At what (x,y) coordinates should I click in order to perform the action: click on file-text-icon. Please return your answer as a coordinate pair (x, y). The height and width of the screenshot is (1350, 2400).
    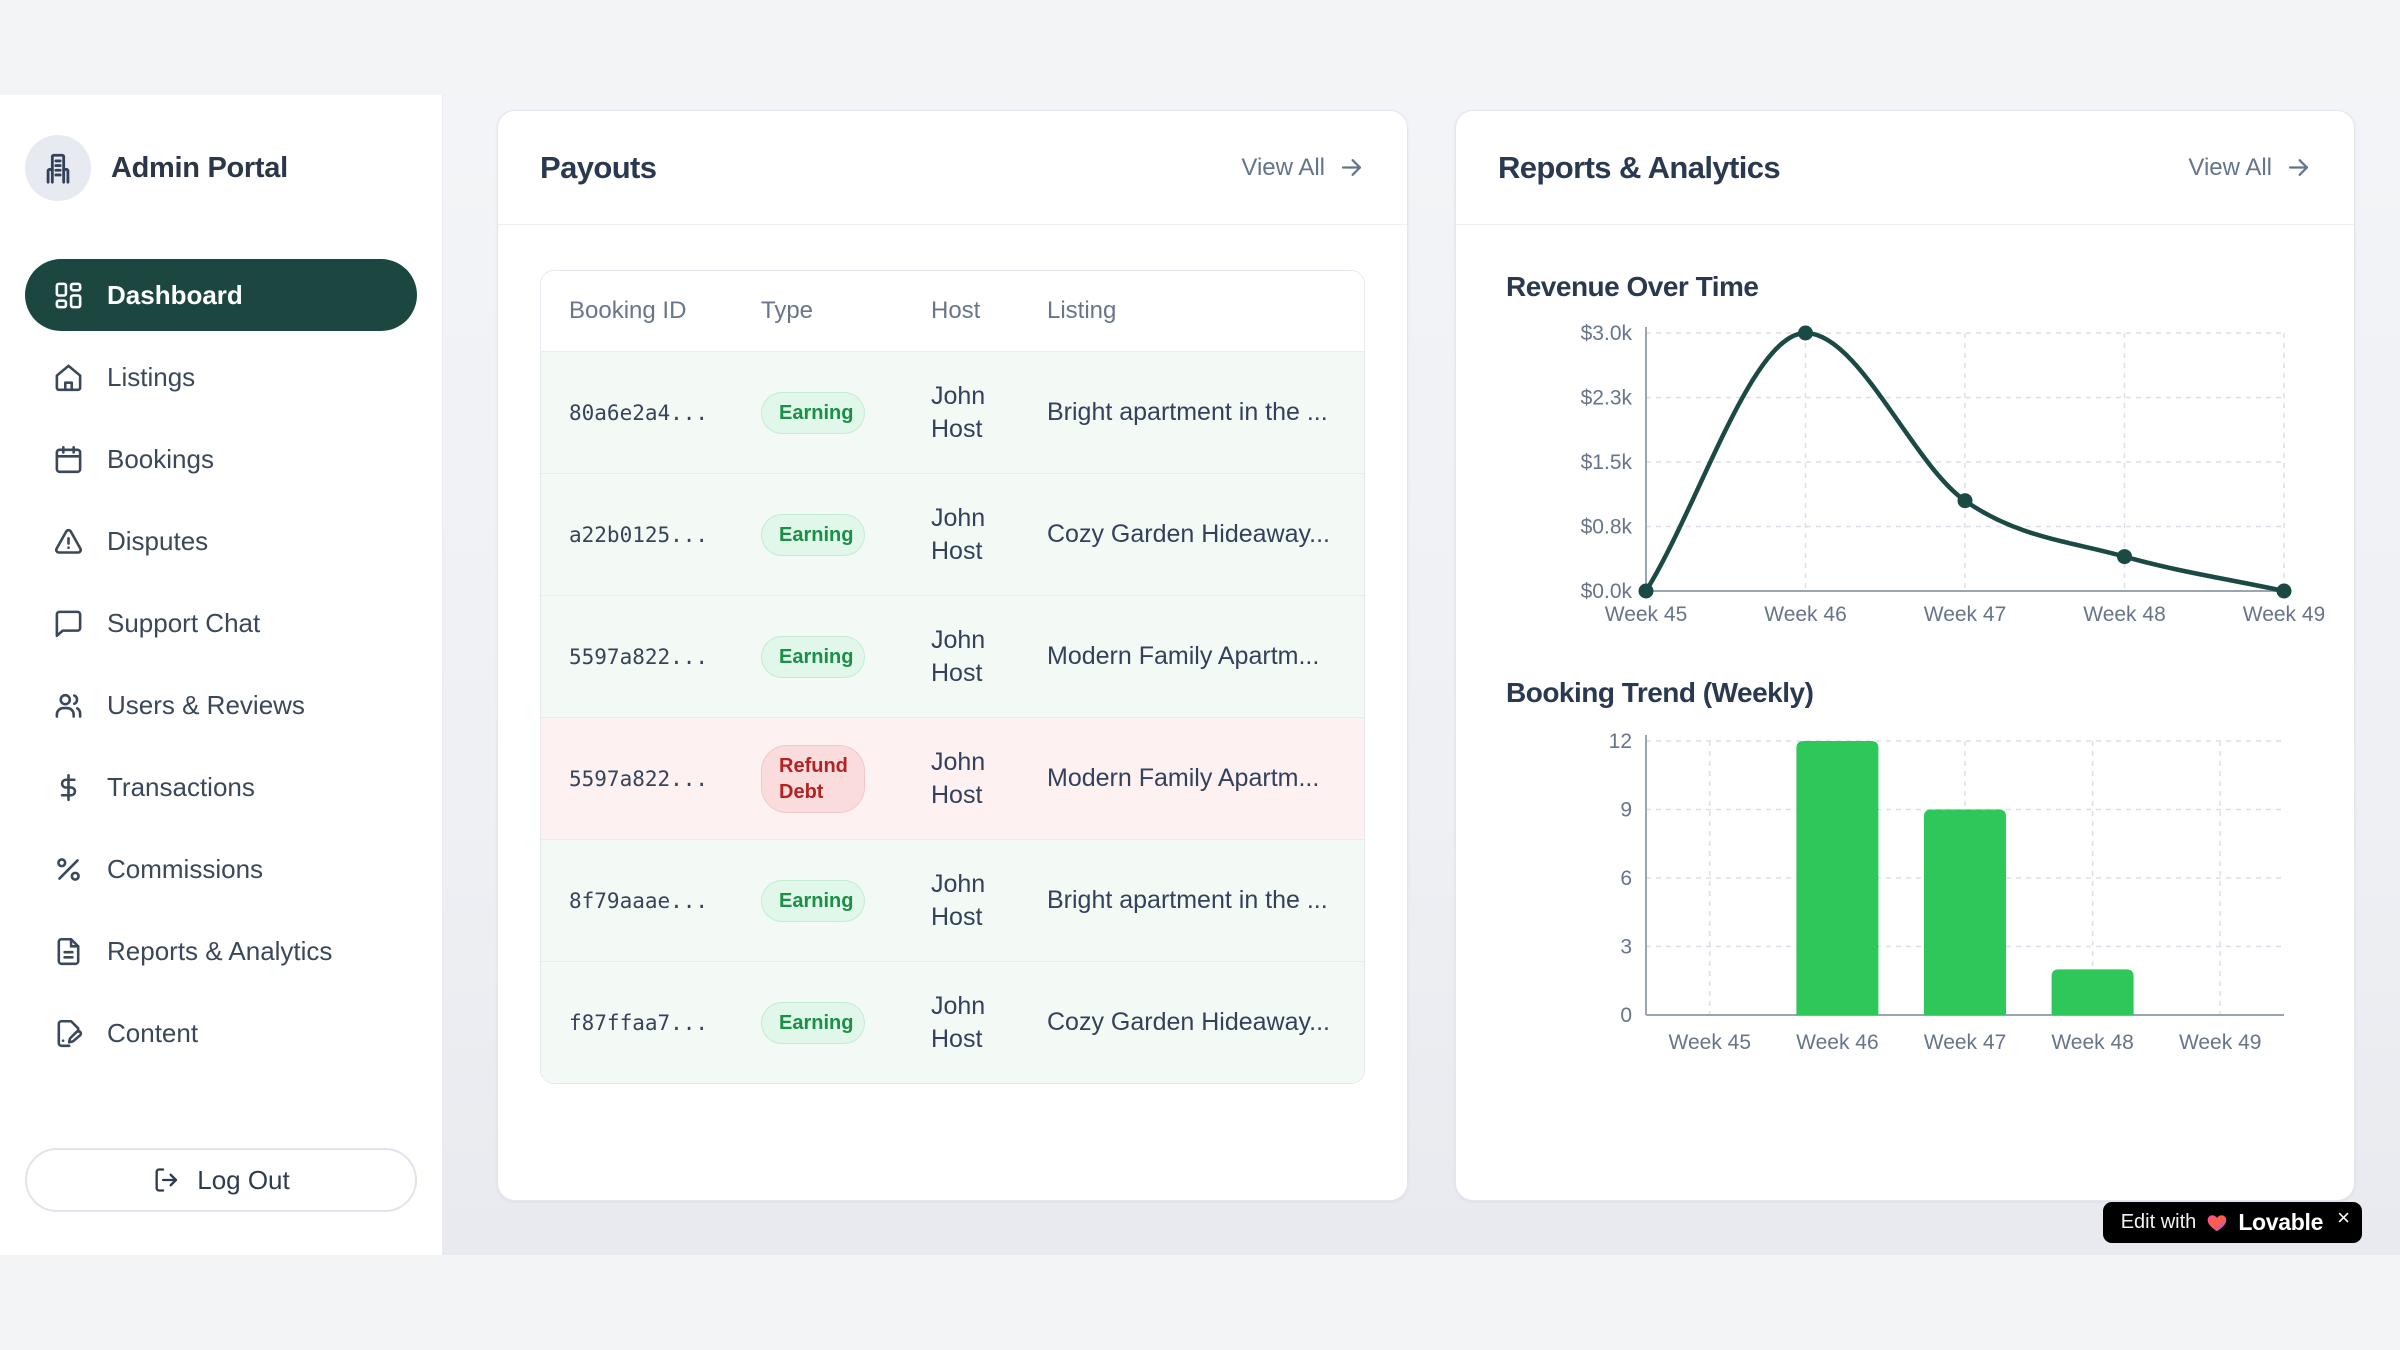
    Looking at the image, I should click on (68, 951).